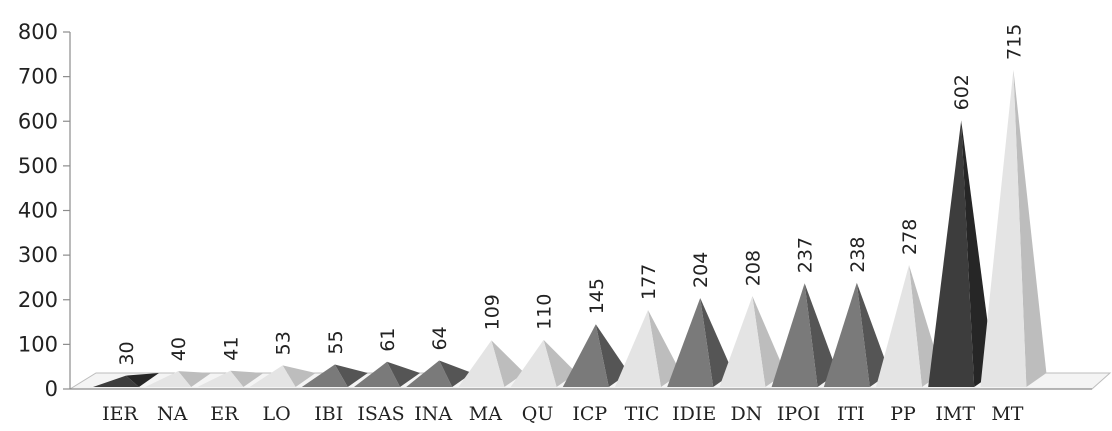 The height and width of the screenshot is (431, 1112). I want to click on bar-dn, so click(752, 341).